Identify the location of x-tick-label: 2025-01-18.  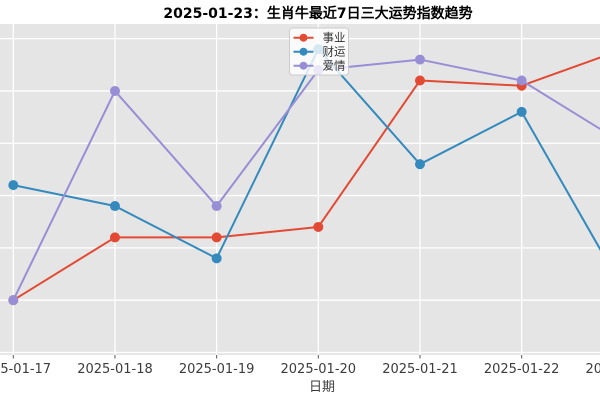
(115, 369).